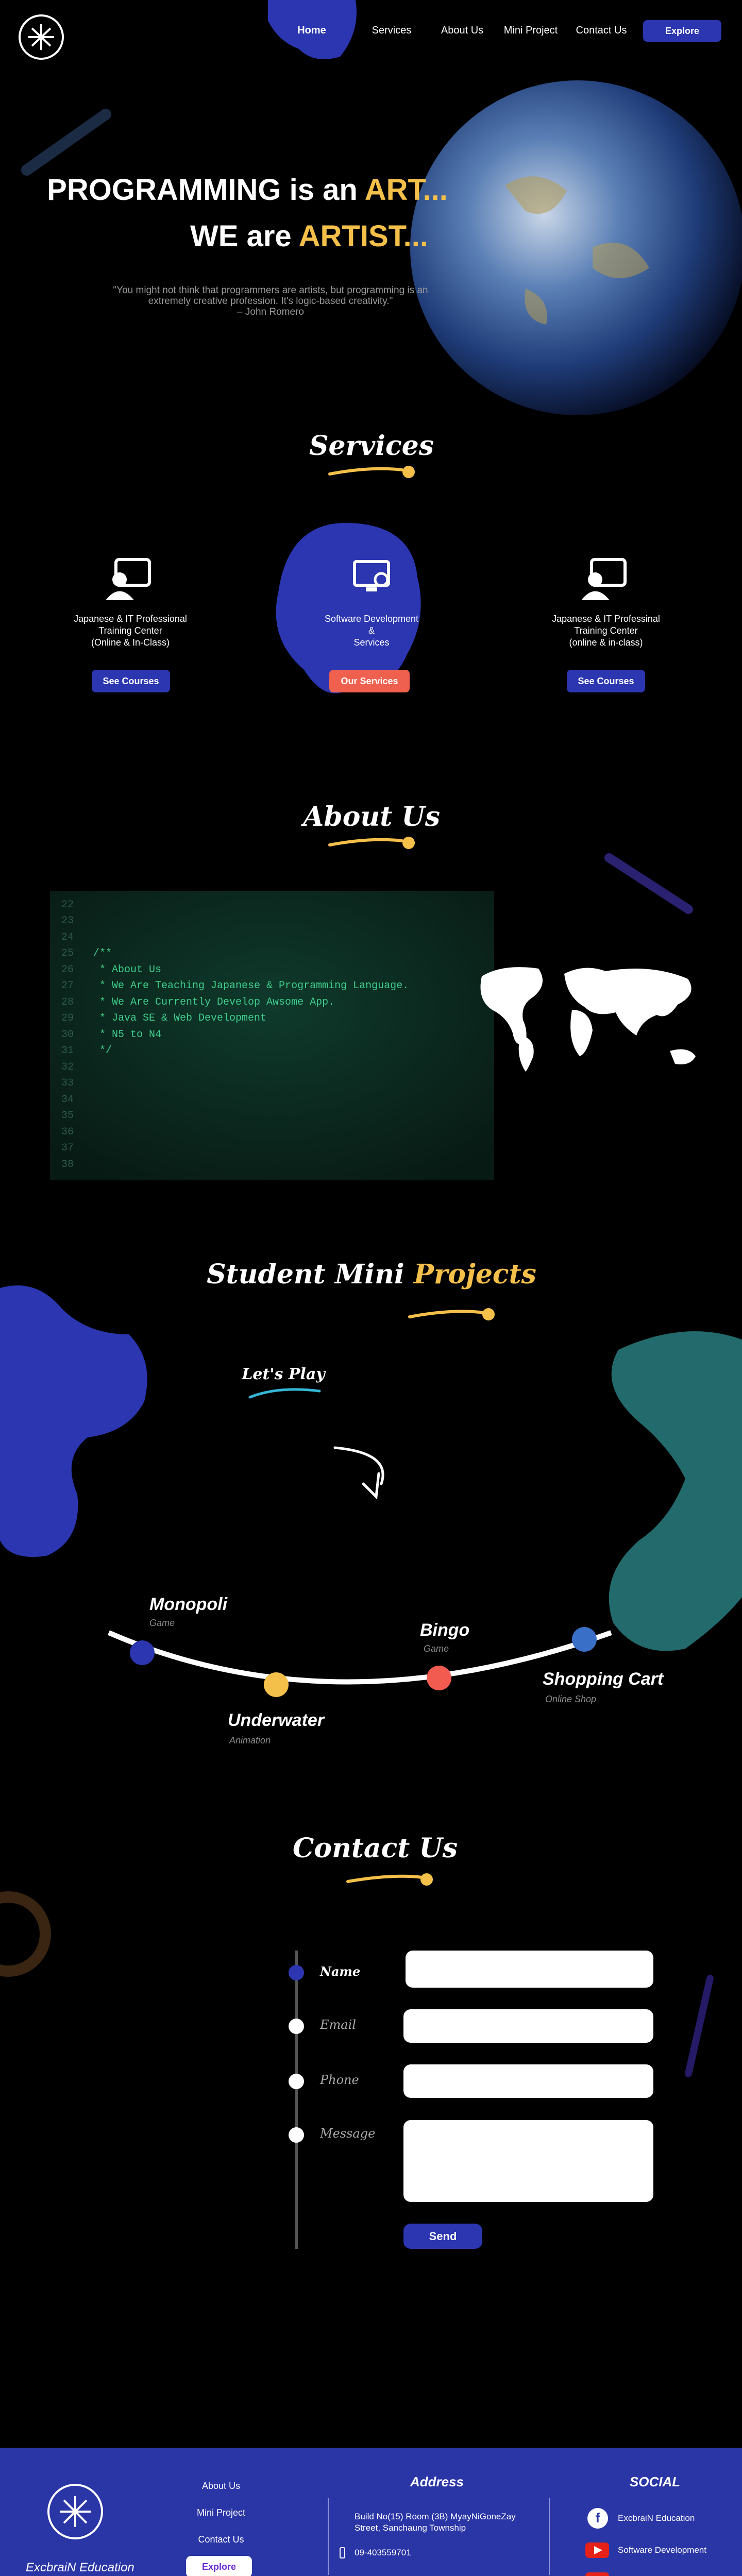  What do you see at coordinates (221, 2486) in the screenshot?
I see `footer-link: About Us` at bounding box center [221, 2486].